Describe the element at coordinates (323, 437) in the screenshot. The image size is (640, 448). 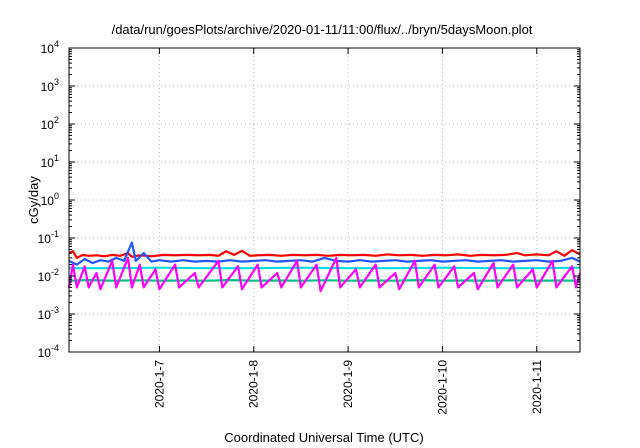
I see `x-axis-label: Coordinated Universal Time (UTC)` at that location.